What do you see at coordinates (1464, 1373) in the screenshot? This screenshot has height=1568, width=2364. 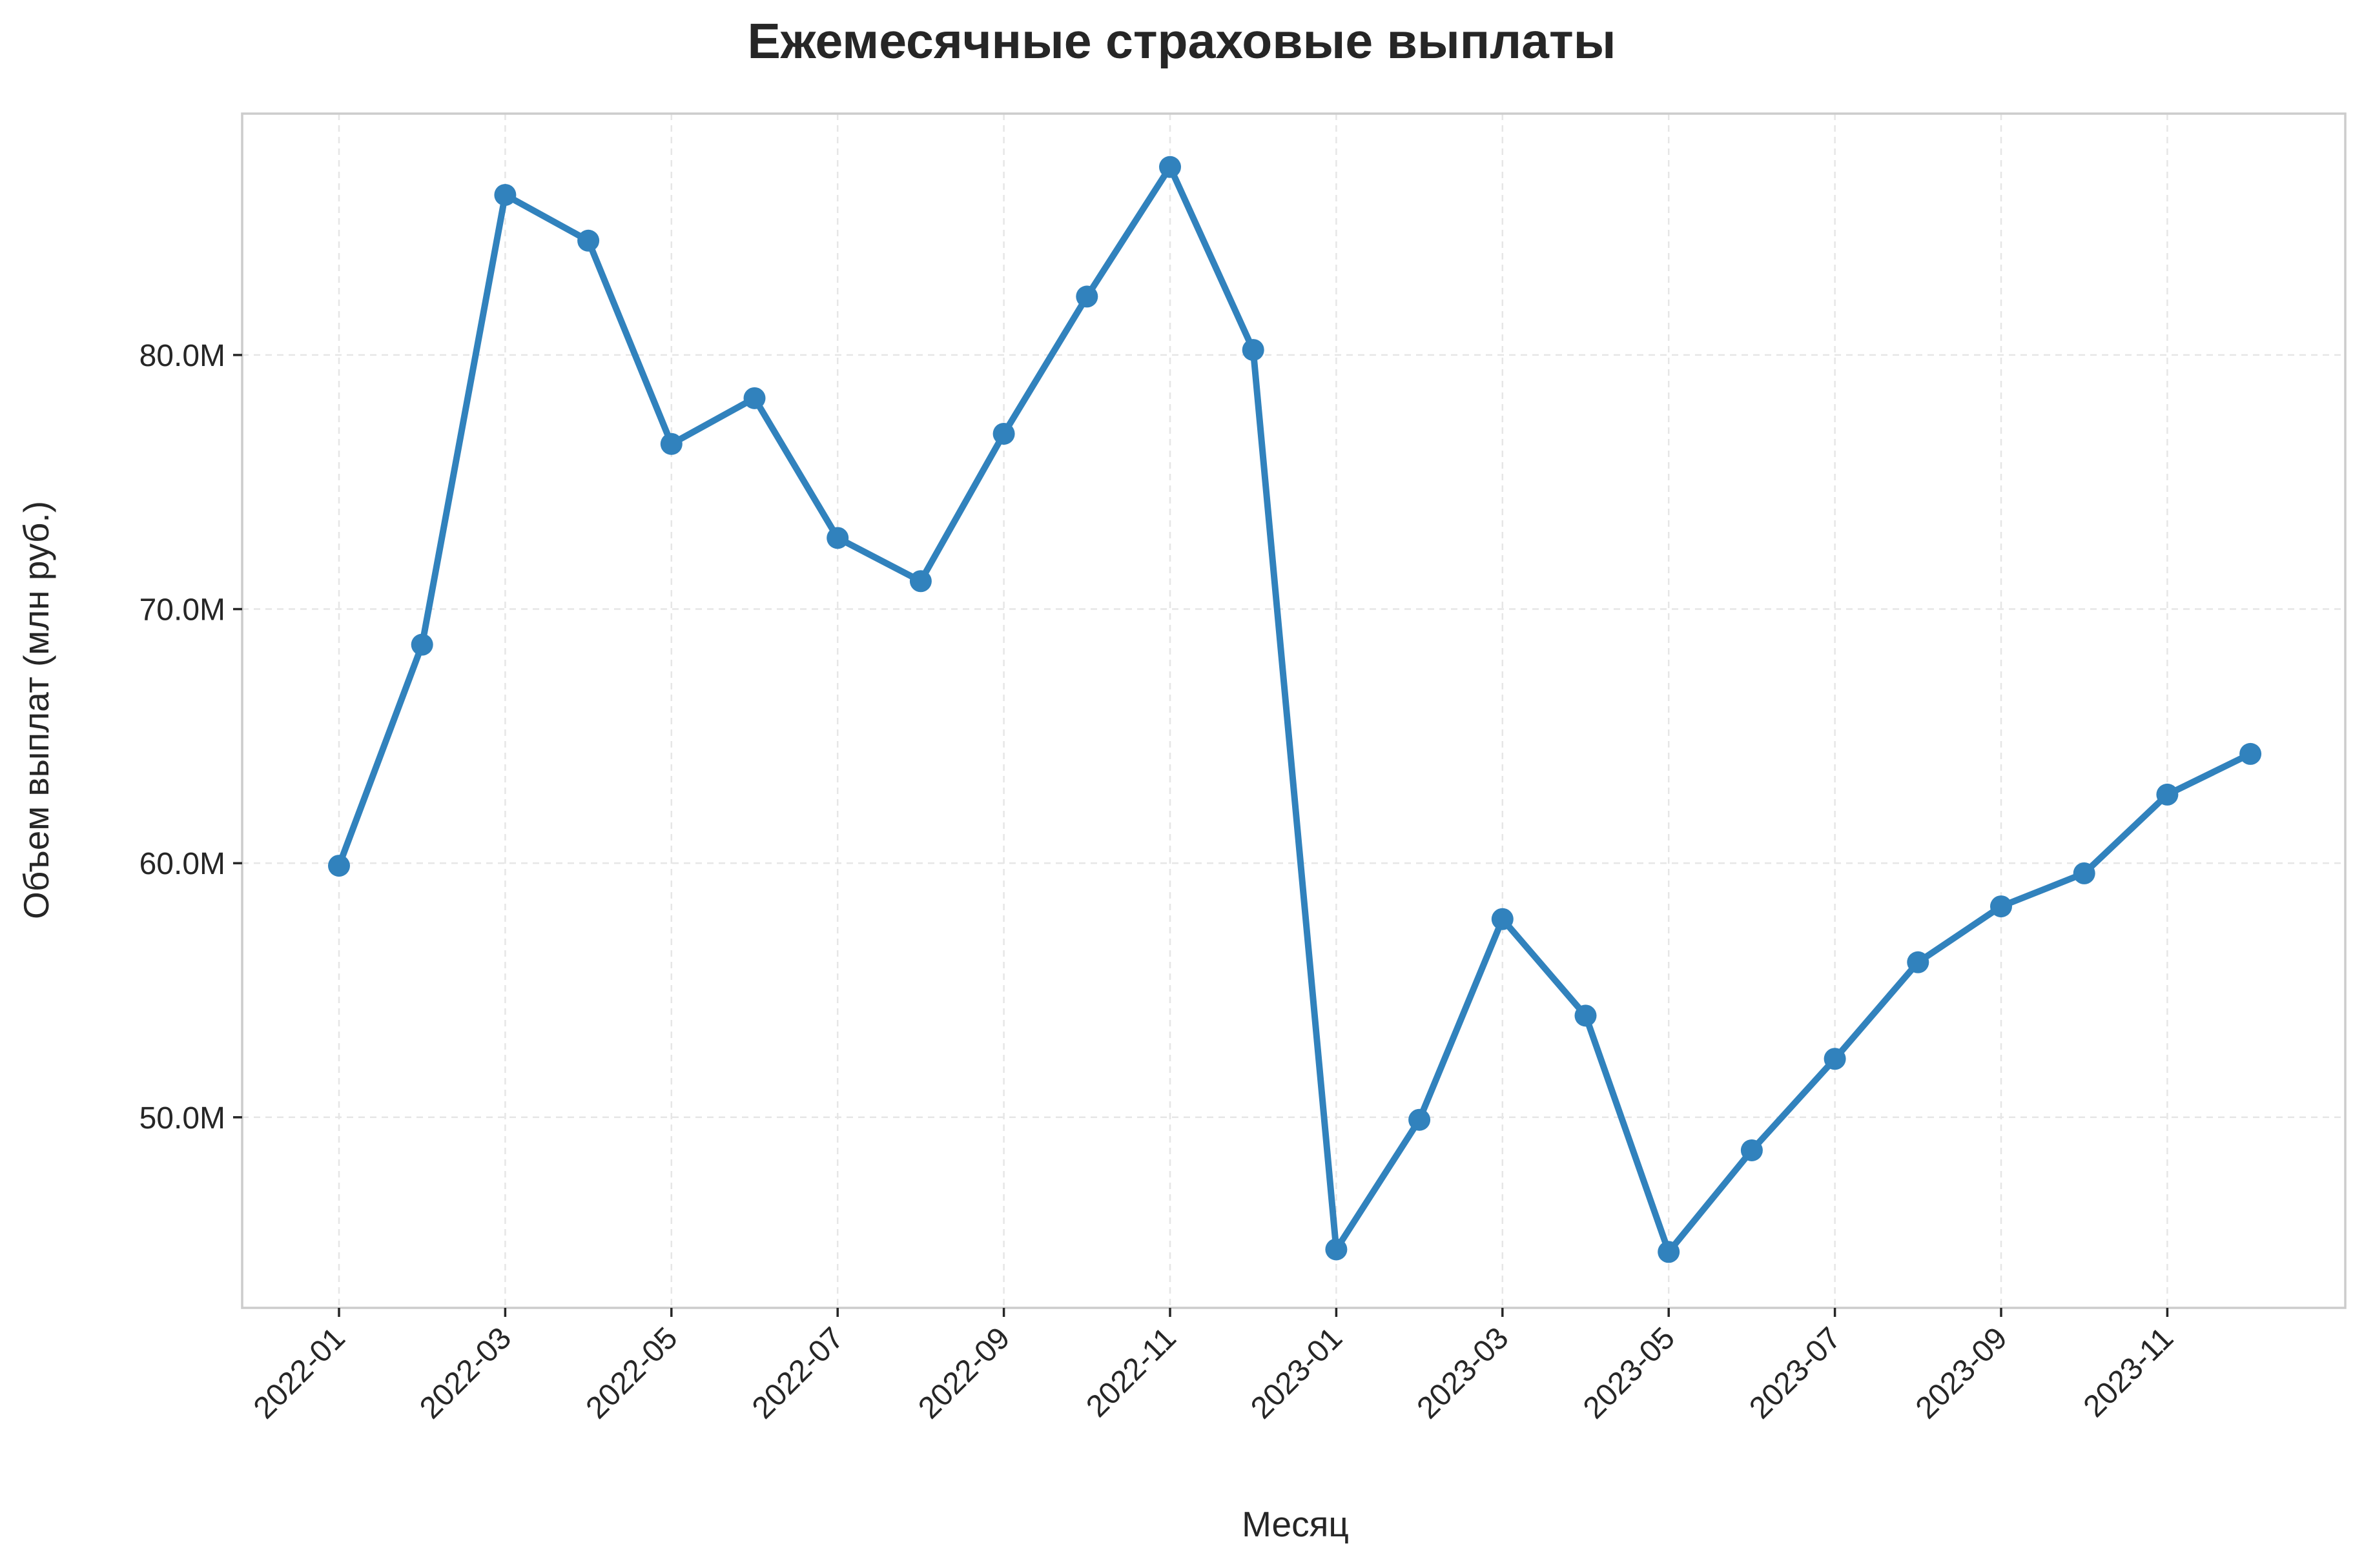 I see `x-tick-label: 2023-03` at bounding box center [1464, 1373].